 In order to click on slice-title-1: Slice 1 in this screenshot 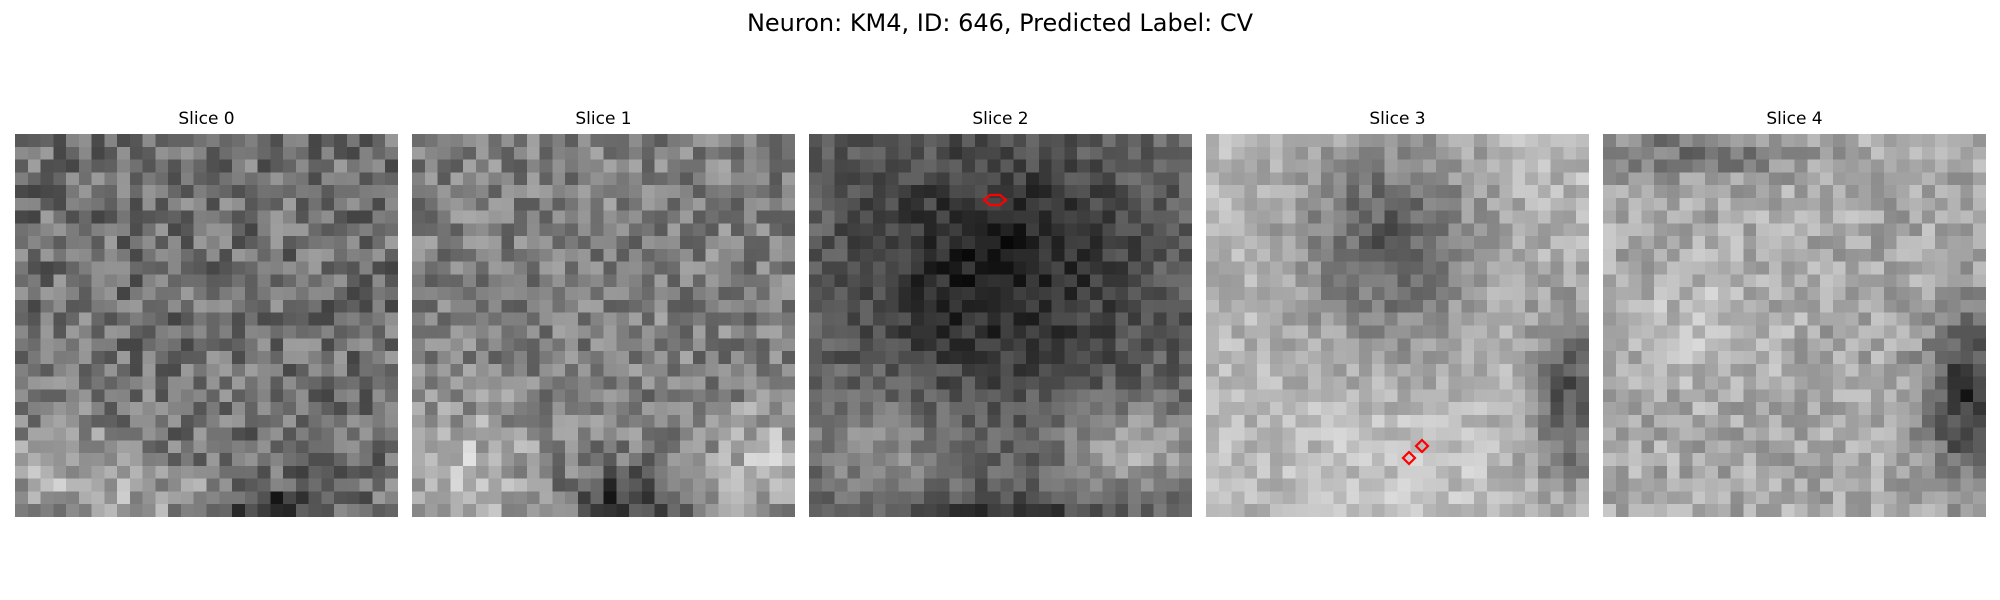, I will do `click(603, 119)`.